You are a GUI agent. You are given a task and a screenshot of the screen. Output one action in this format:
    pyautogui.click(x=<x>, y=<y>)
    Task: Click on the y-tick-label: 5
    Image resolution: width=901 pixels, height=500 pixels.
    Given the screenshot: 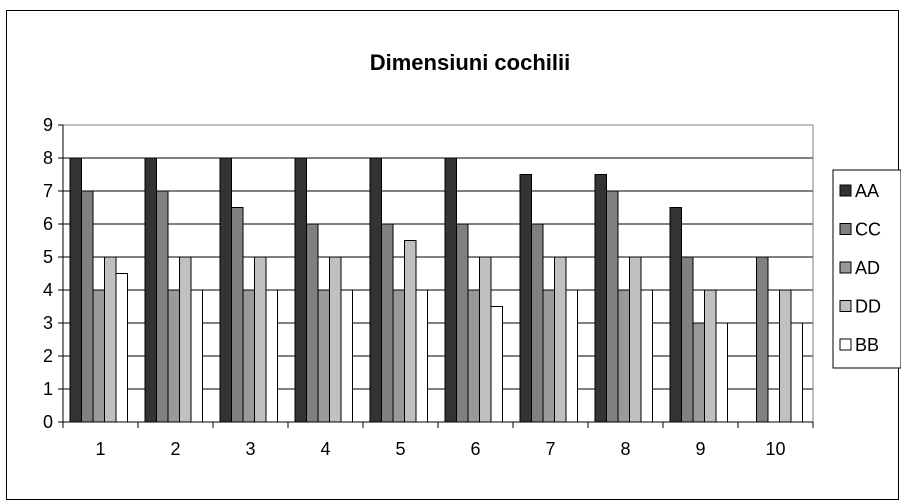 What is the action you would take?
    pyautogui.click(x=48, y=257)
    